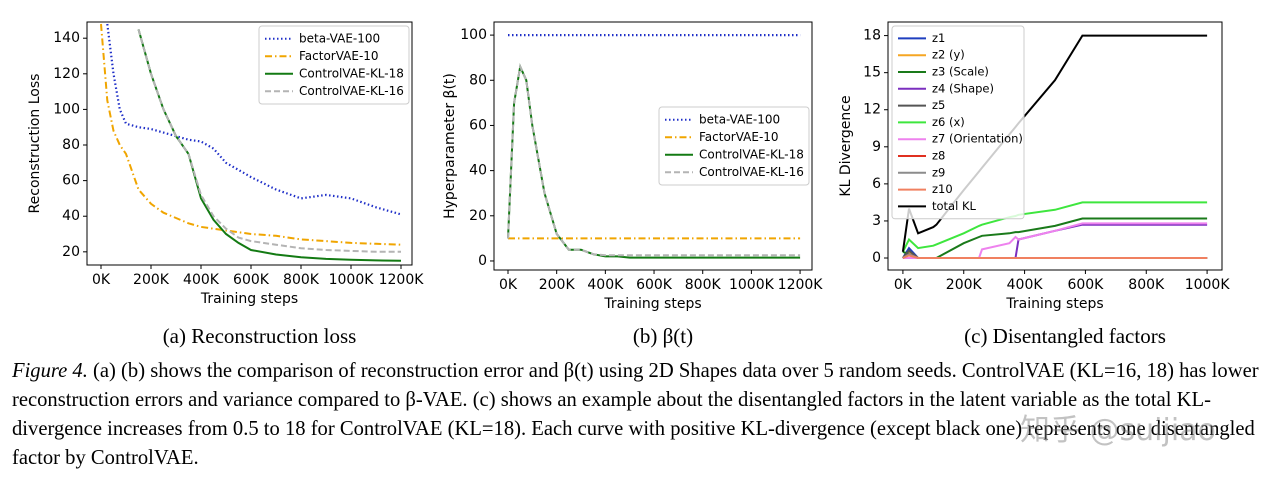  I want to click on legend-label: z8, so click(938, 156).